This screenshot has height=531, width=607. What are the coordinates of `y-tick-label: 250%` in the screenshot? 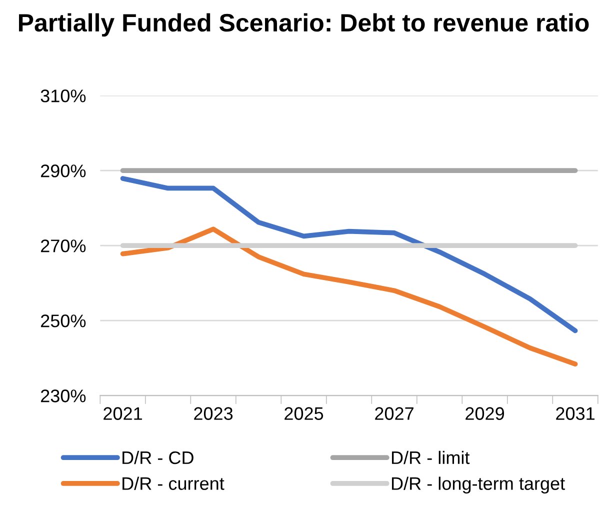 It's located at (63, 321).